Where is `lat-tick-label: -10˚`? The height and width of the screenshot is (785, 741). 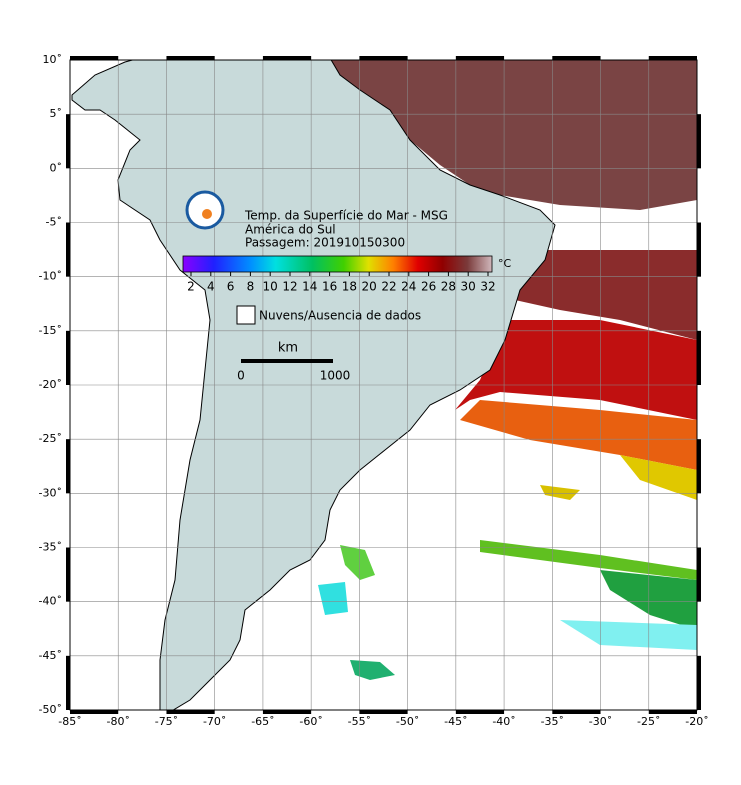 lat-tick-label: -10˚ is located at coordinates (50, 276).